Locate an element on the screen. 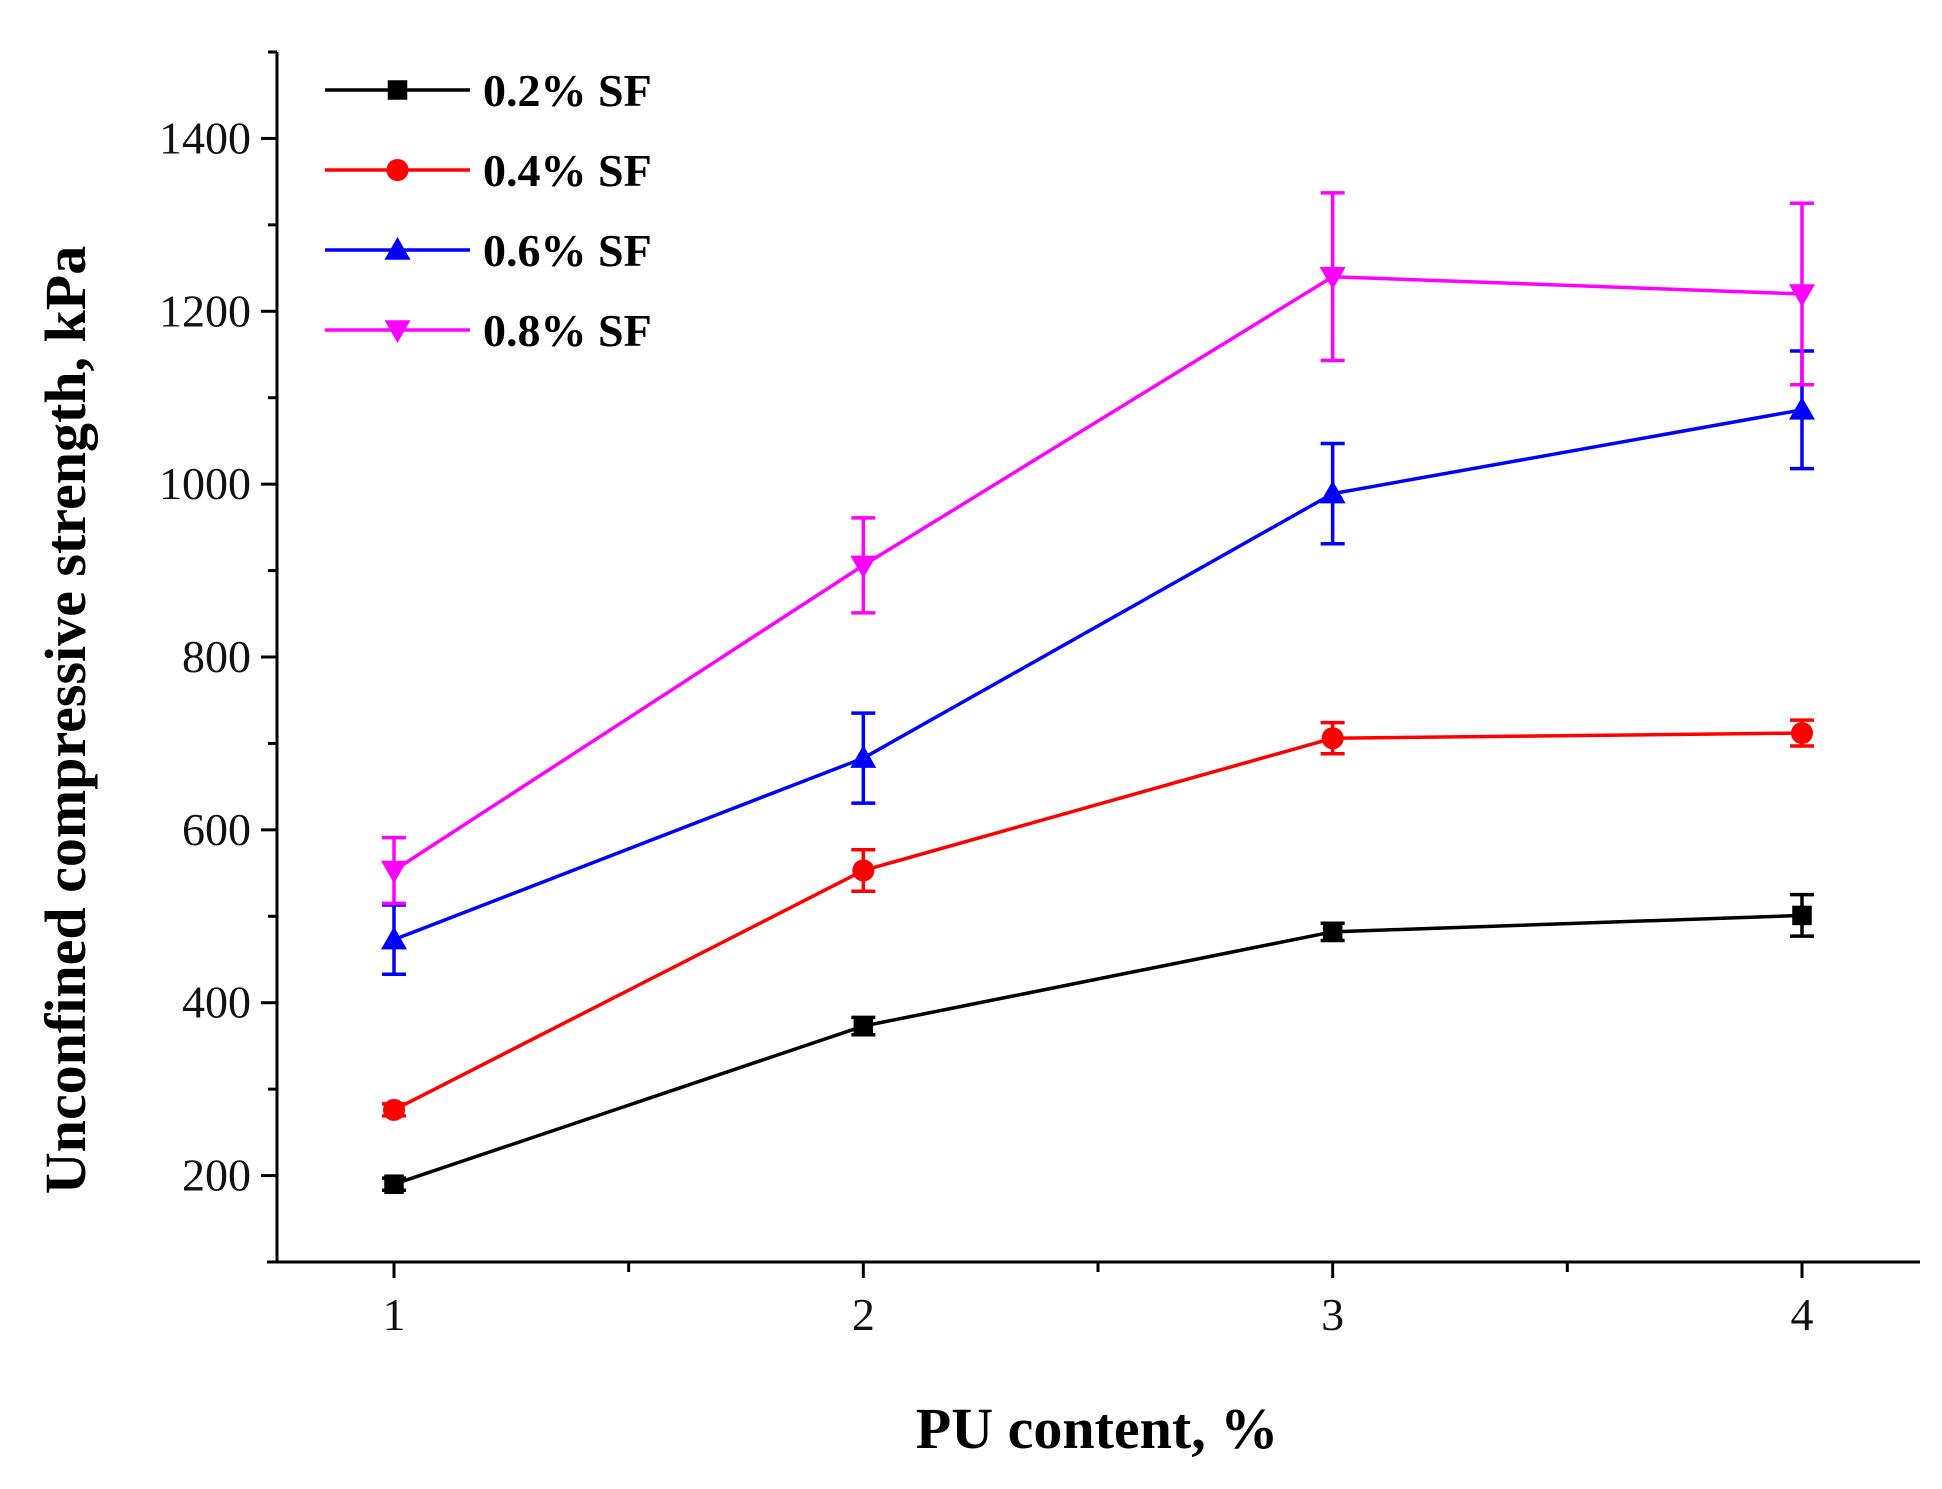  x-tick-label: 3 is located at coordinates (1332, 1314).